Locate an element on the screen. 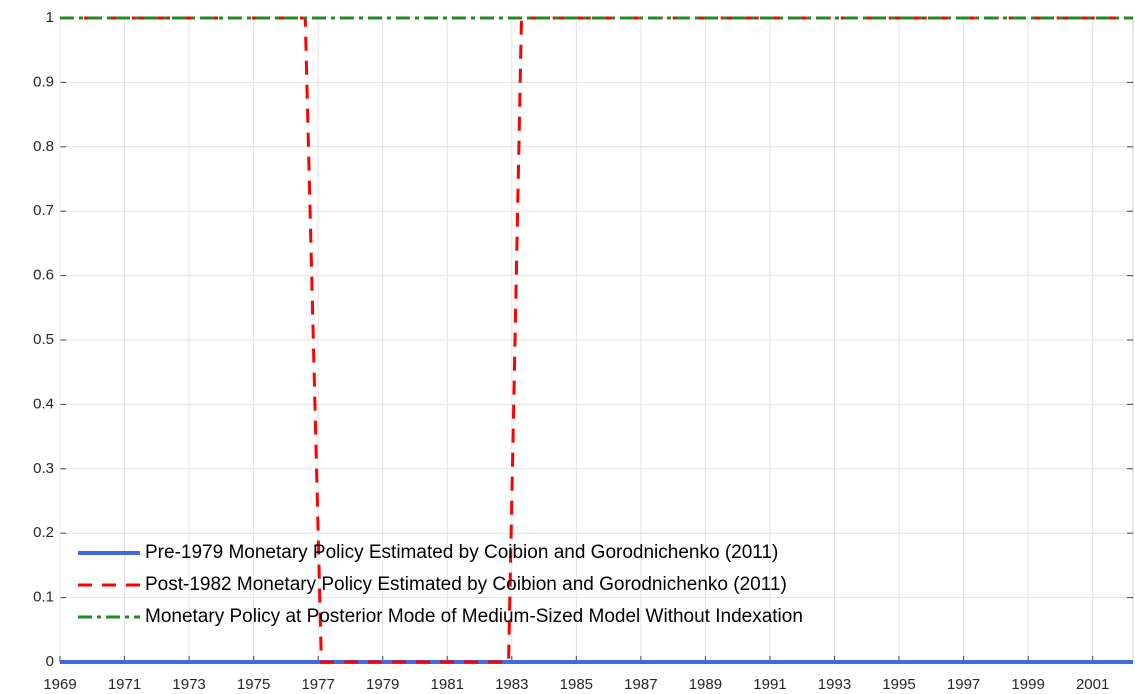 The height and width of the screenshot is (694, 1135). y-tick-label: 0.2 is located at coordinates (43, 532).